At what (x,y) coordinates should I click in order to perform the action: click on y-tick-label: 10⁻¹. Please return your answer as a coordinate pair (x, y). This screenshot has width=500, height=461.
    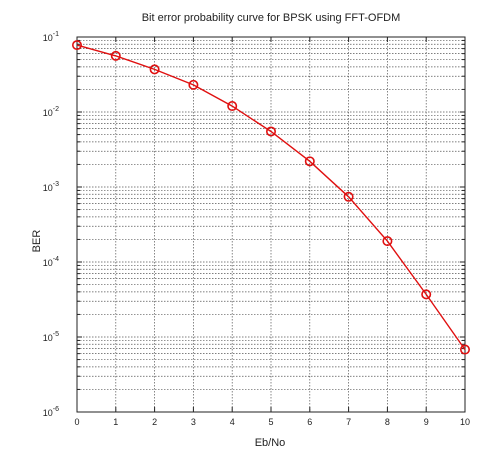
    Looking at the image, I should click on (51, 37).